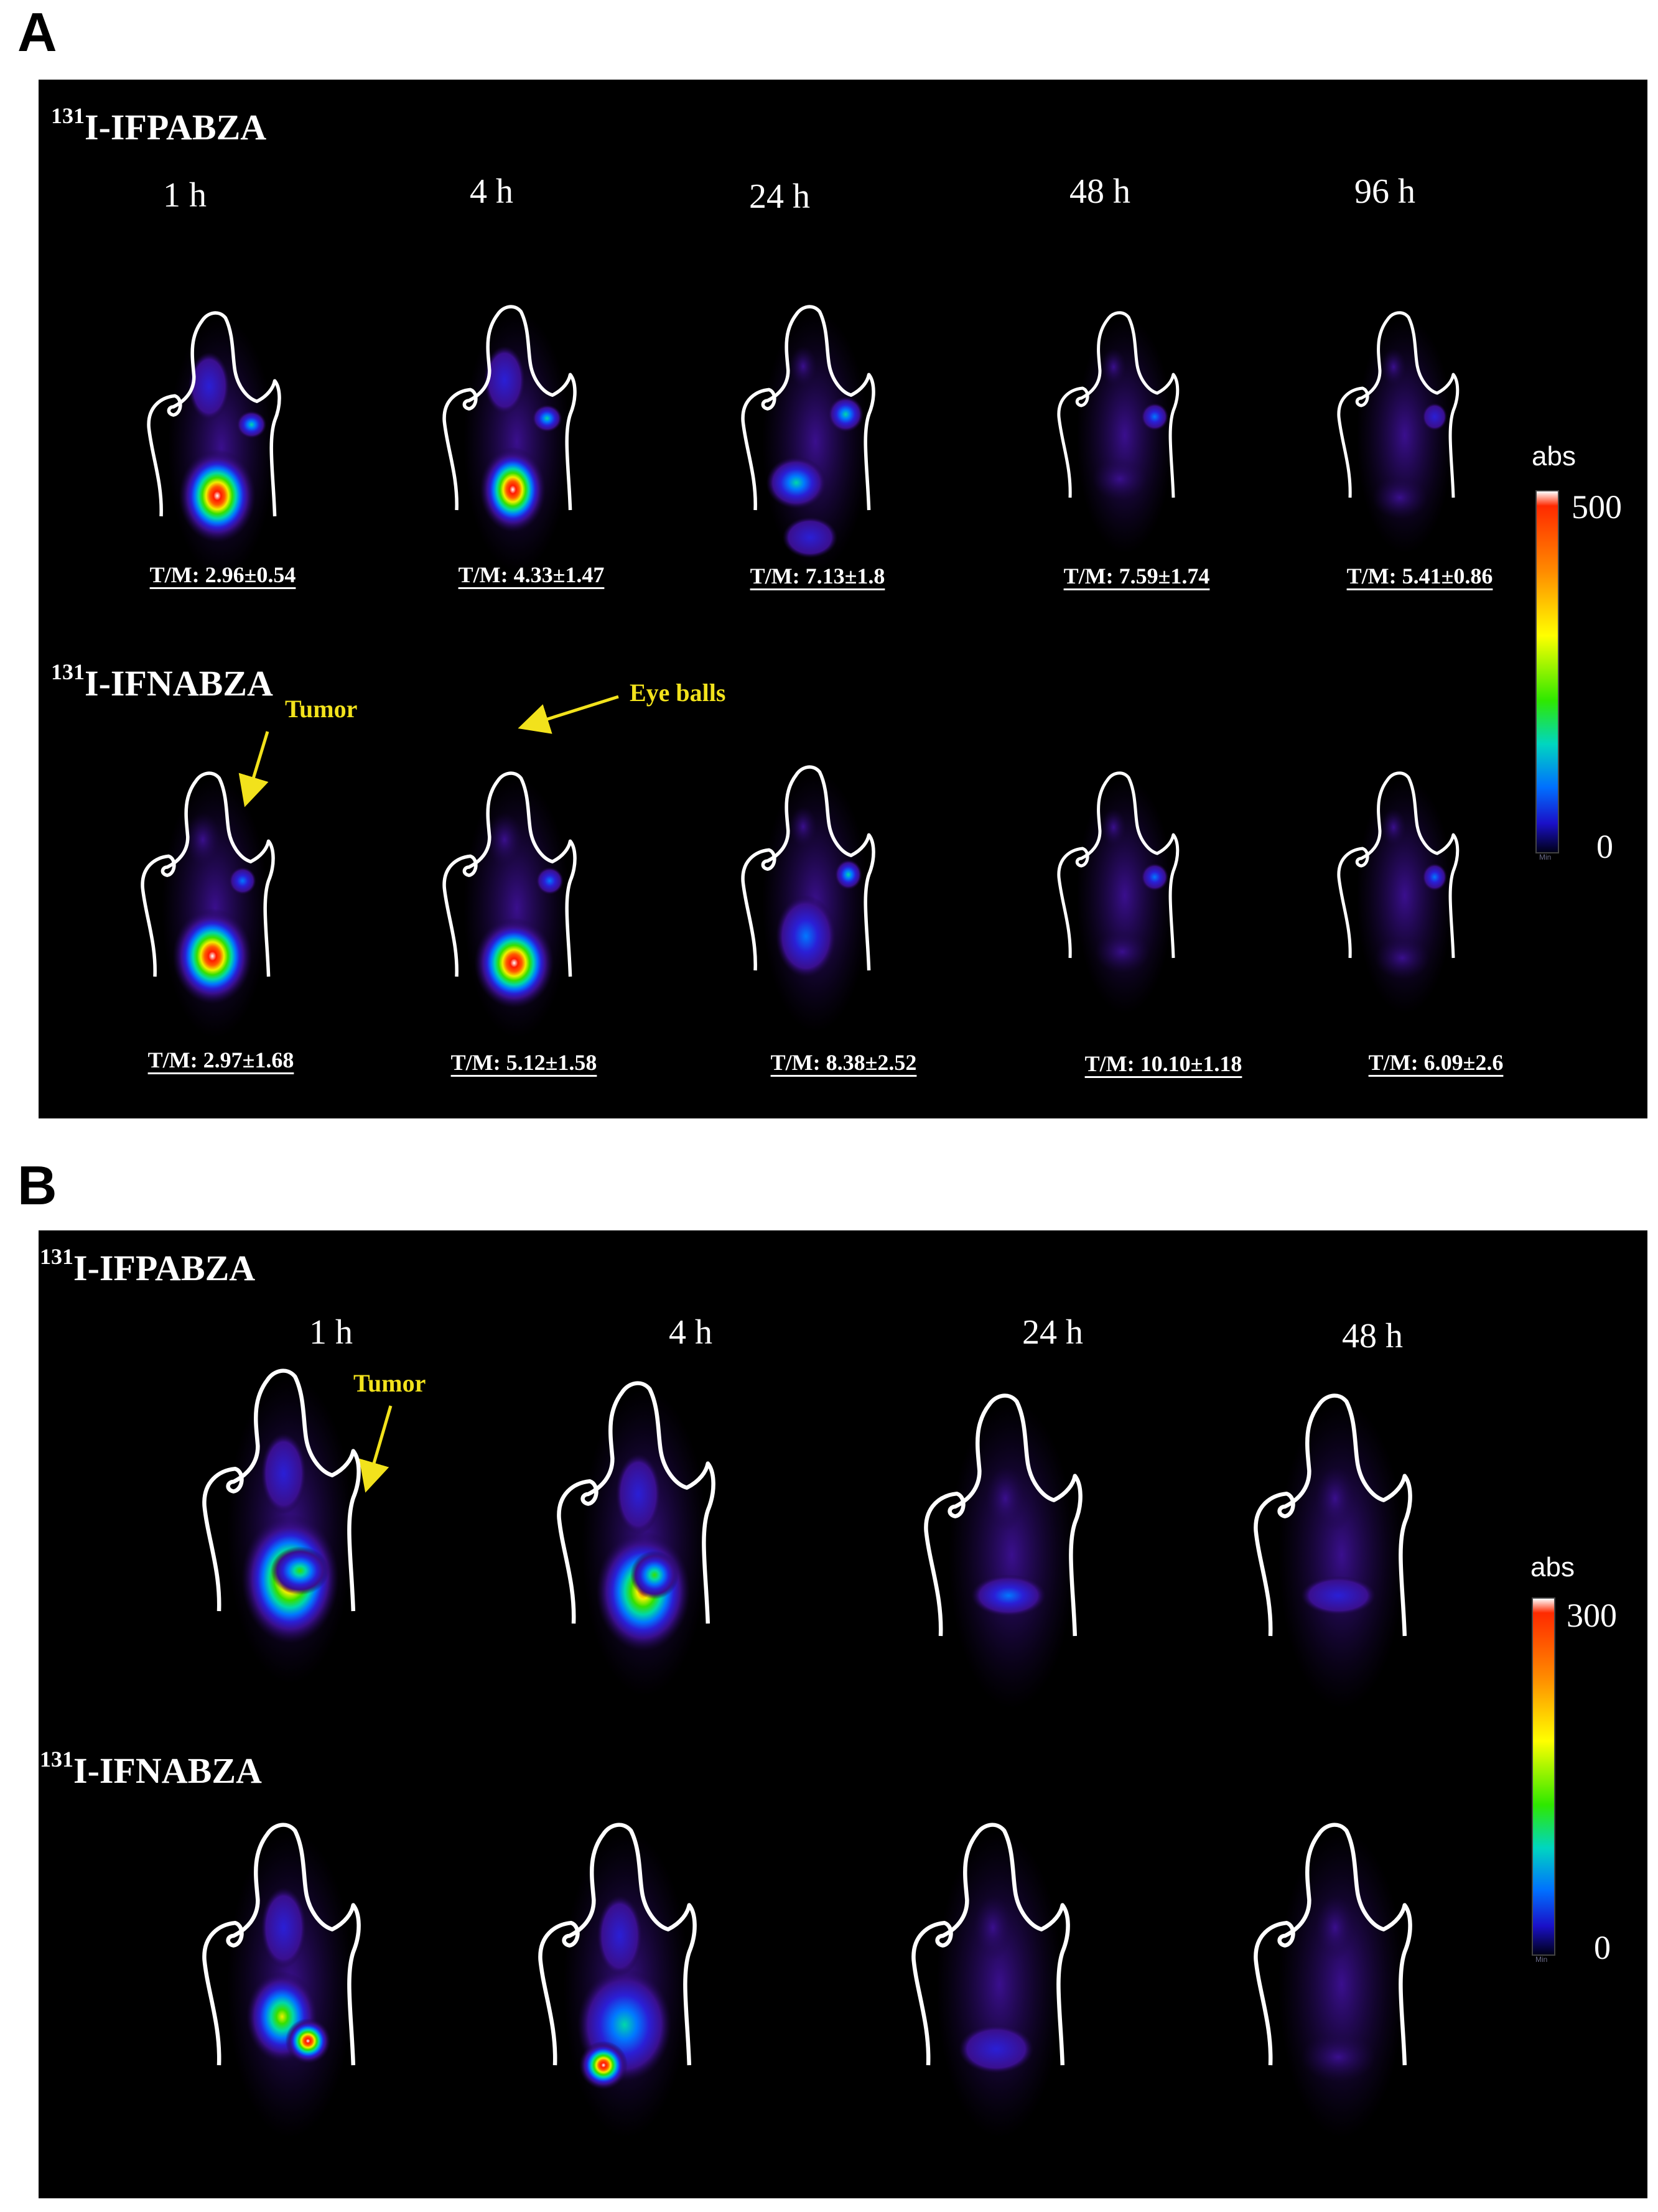  Describe the element at coordinates (523, 1062) in the screenshot. I see `tm-ratio-label: T/M: 5.12±1.58` at that location.